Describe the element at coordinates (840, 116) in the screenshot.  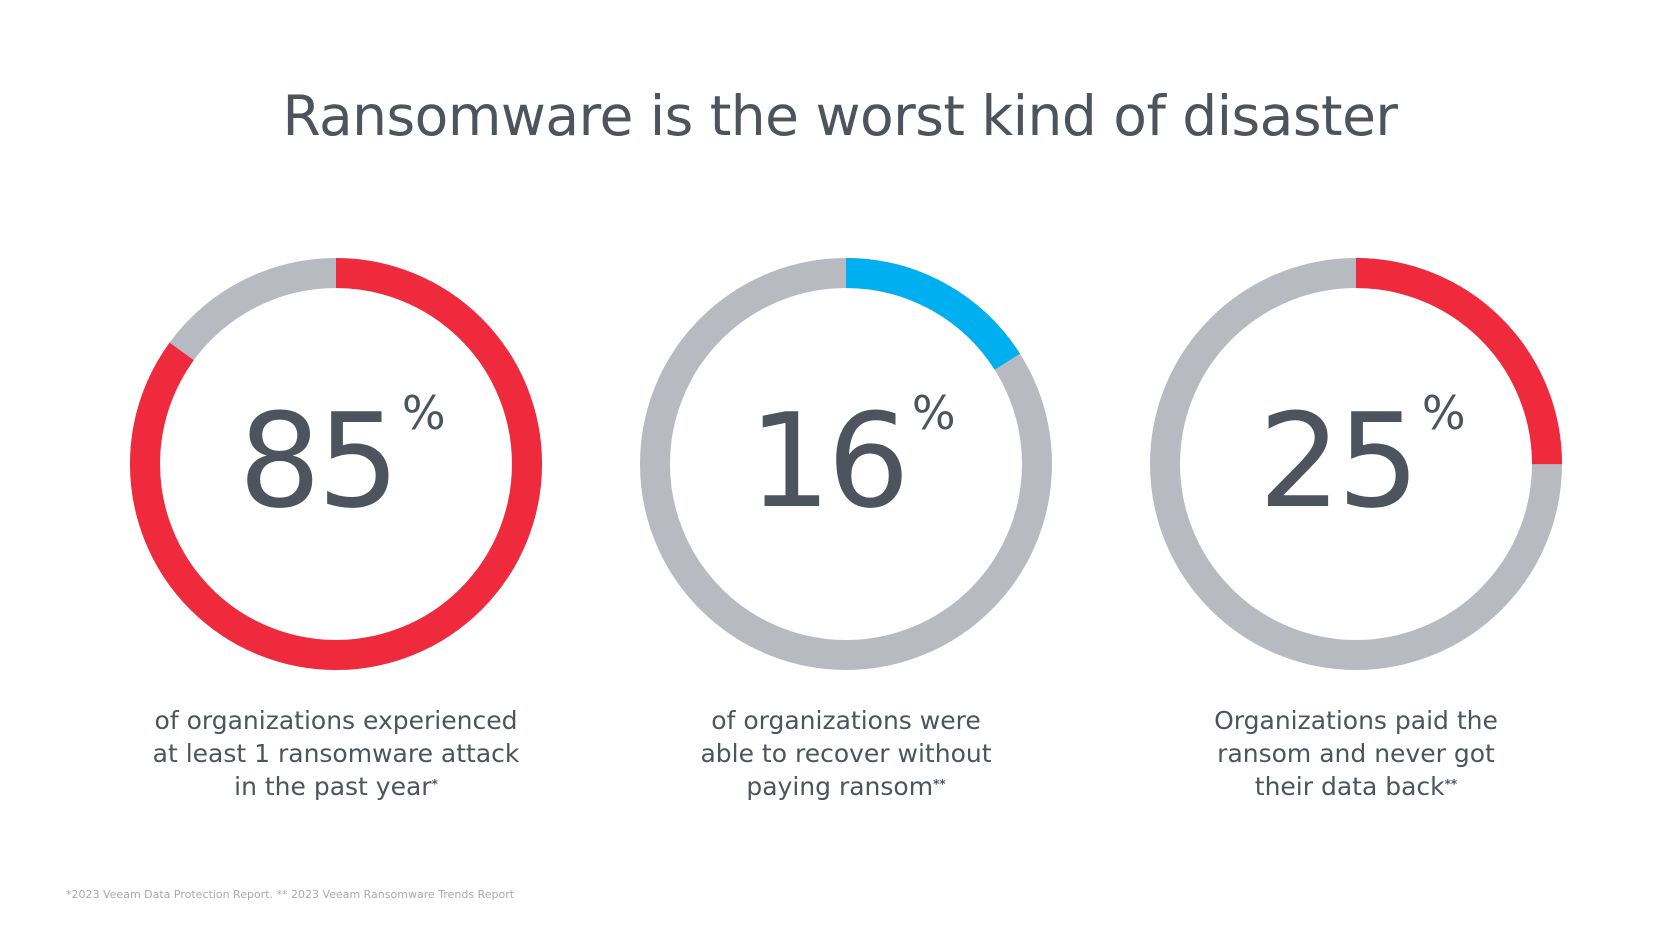
I see `page-title: Ransomware is the worst kind of disaster` at that location.